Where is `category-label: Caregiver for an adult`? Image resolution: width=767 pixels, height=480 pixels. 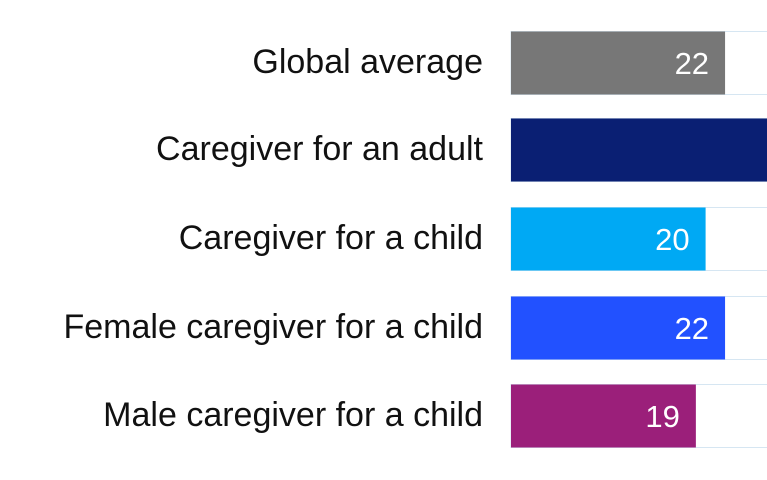
category-label: Caregiver for an adult is located at coordinates (320, 149).